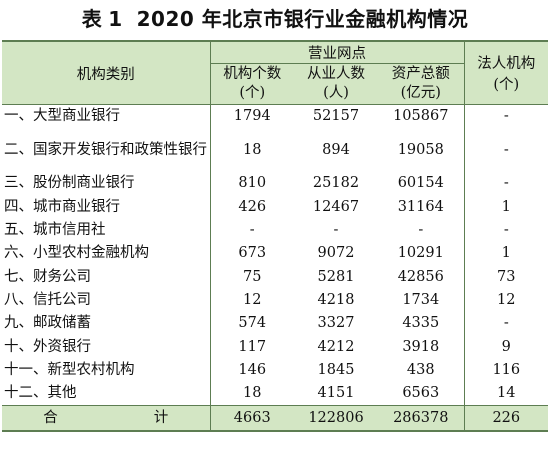 The height and width of the screenshot is (459, 550). I want to click on row-assets: -, so click(421, 230).